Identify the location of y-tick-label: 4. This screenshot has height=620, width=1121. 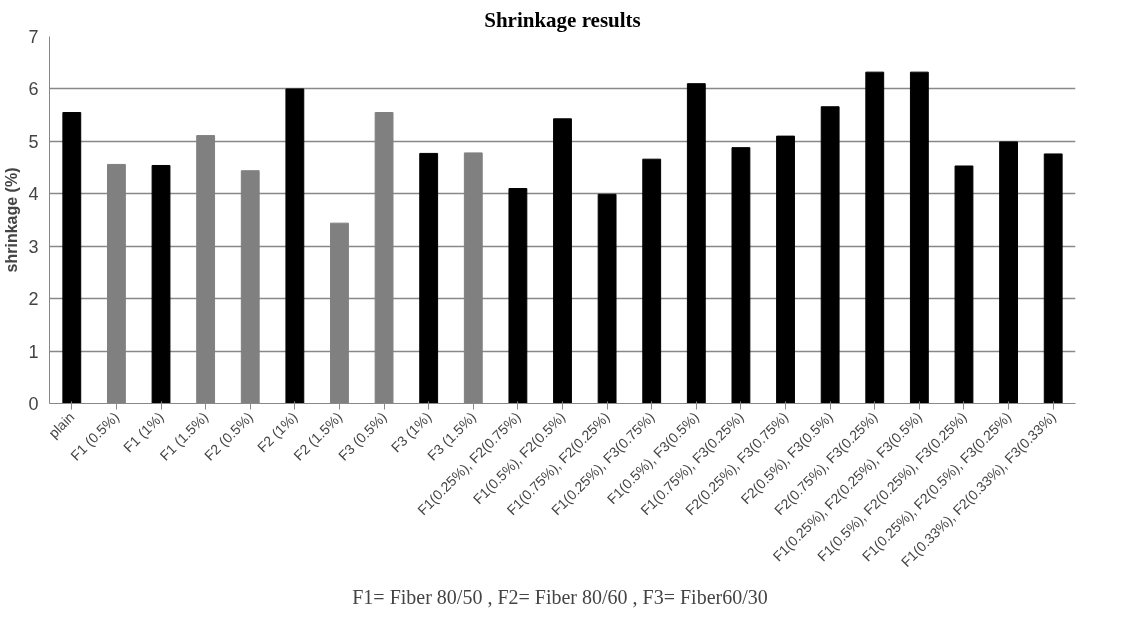
(33, 194).